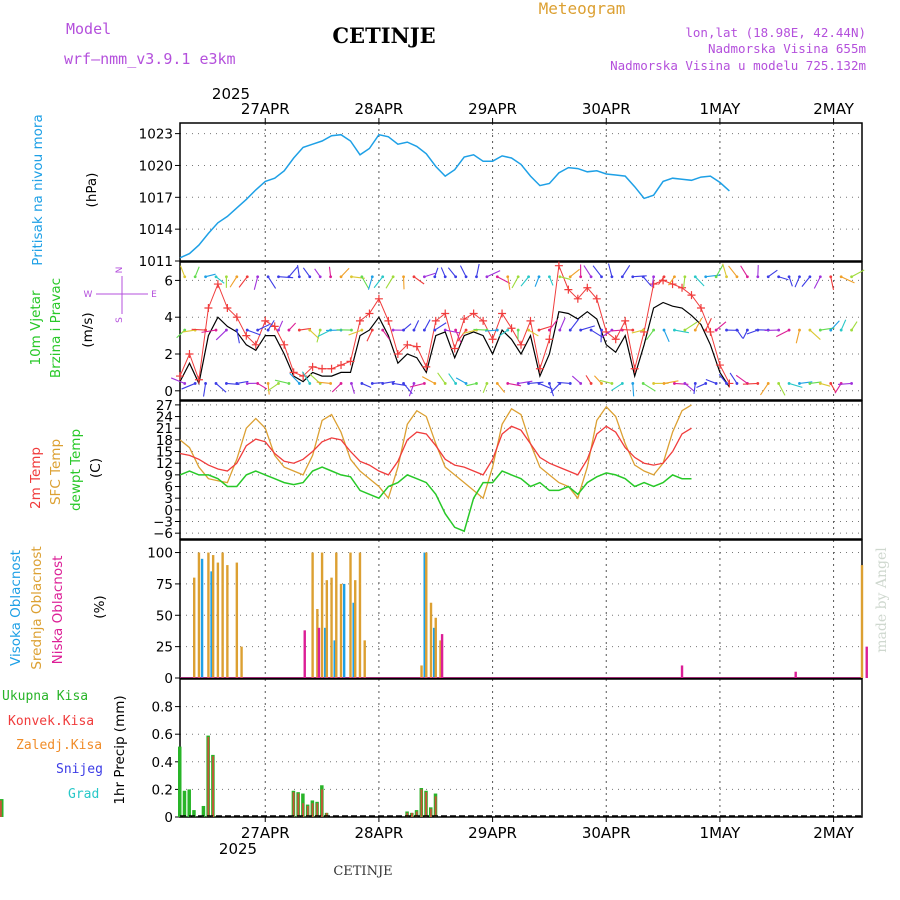 The image size is (900, 900). Describe the element at coordinates (362, 871) in the screenshot. I see `footer-station: CETINJE` at that location.